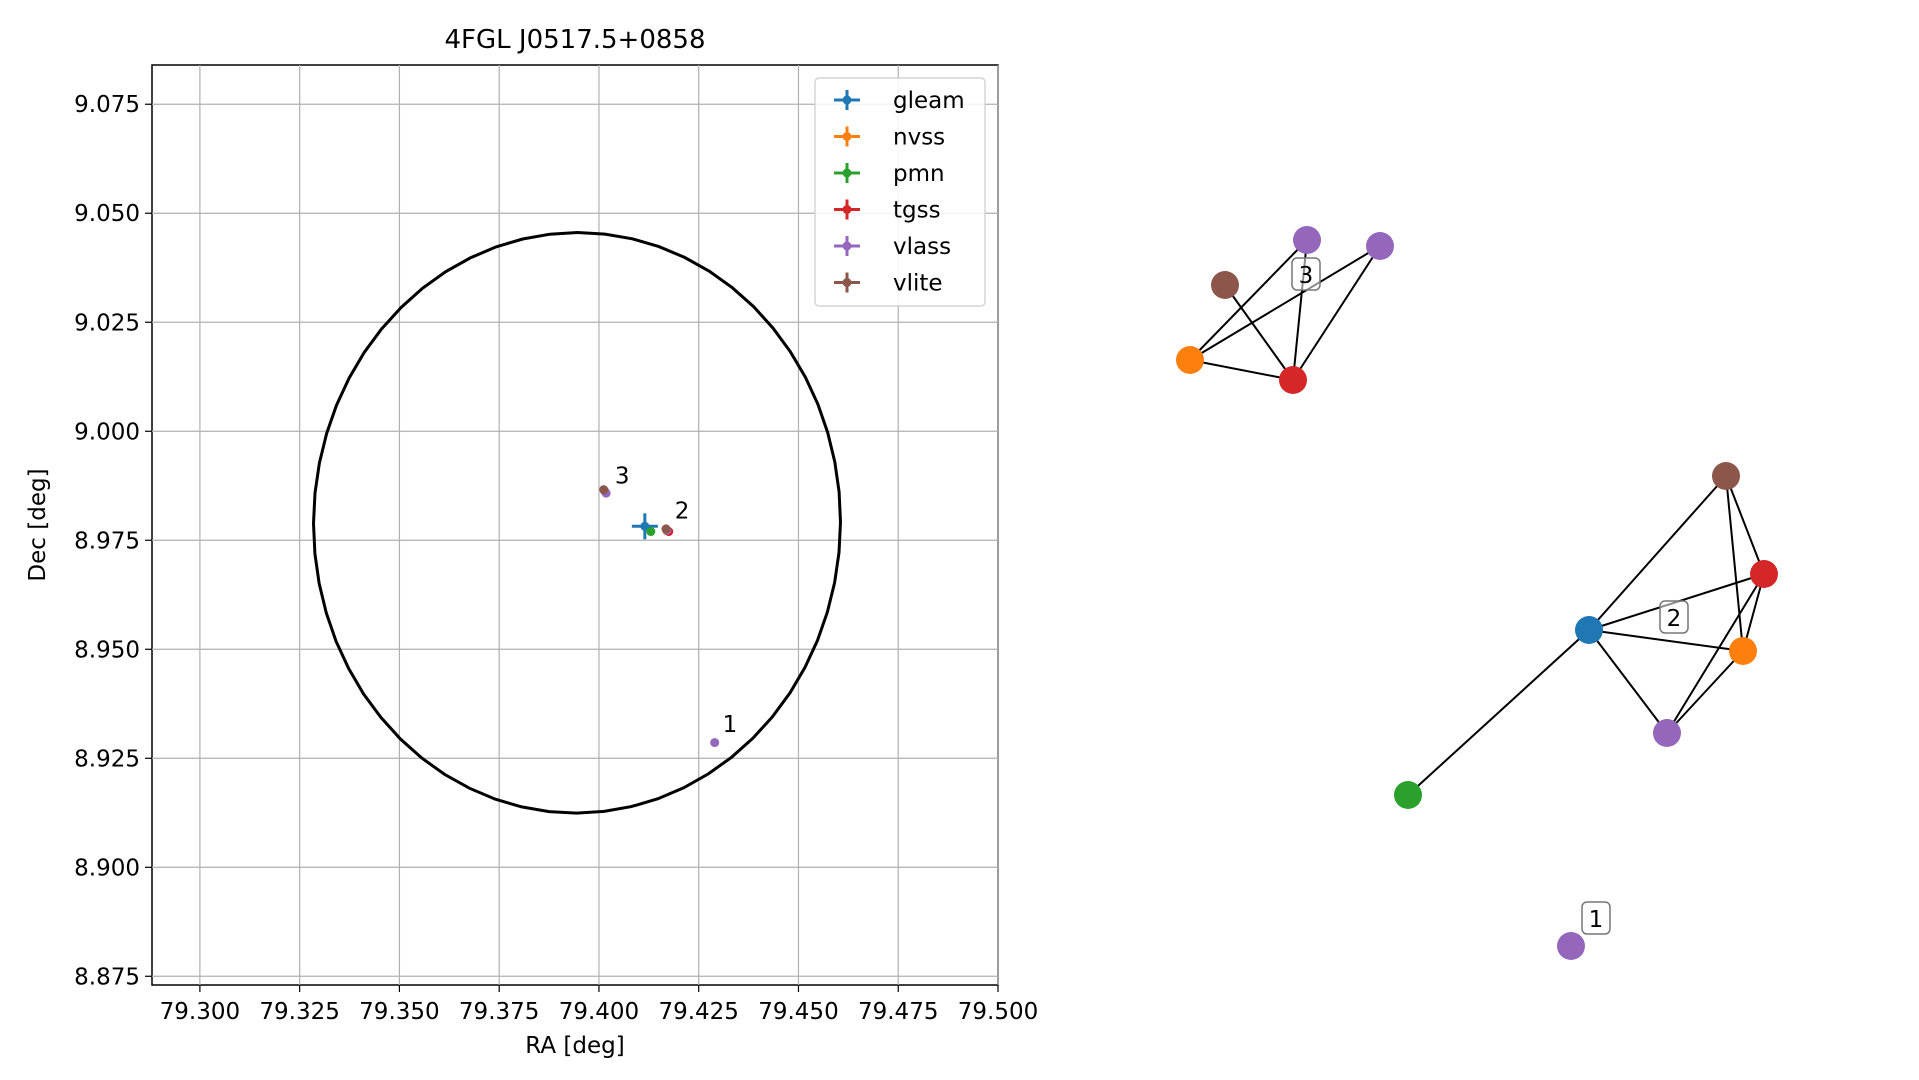 The width and height of the screenshot is (1919, 1080). I want to click on y-tick-label: 9.000, so click(107, 432).